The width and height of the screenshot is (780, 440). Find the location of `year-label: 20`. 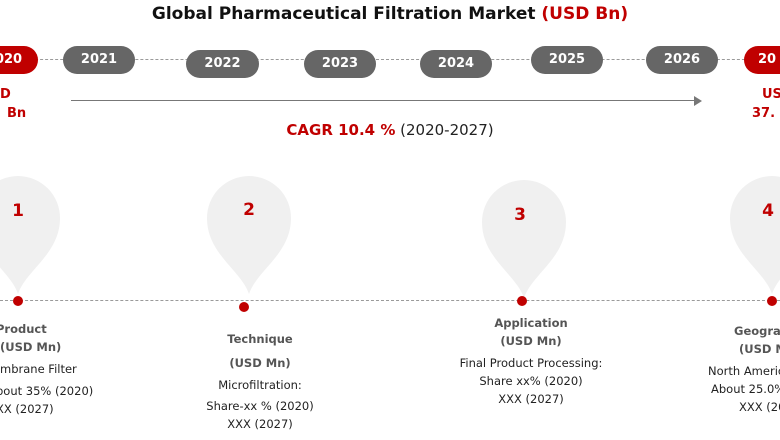

year-label: 20 is located at coordinates (767, 59).